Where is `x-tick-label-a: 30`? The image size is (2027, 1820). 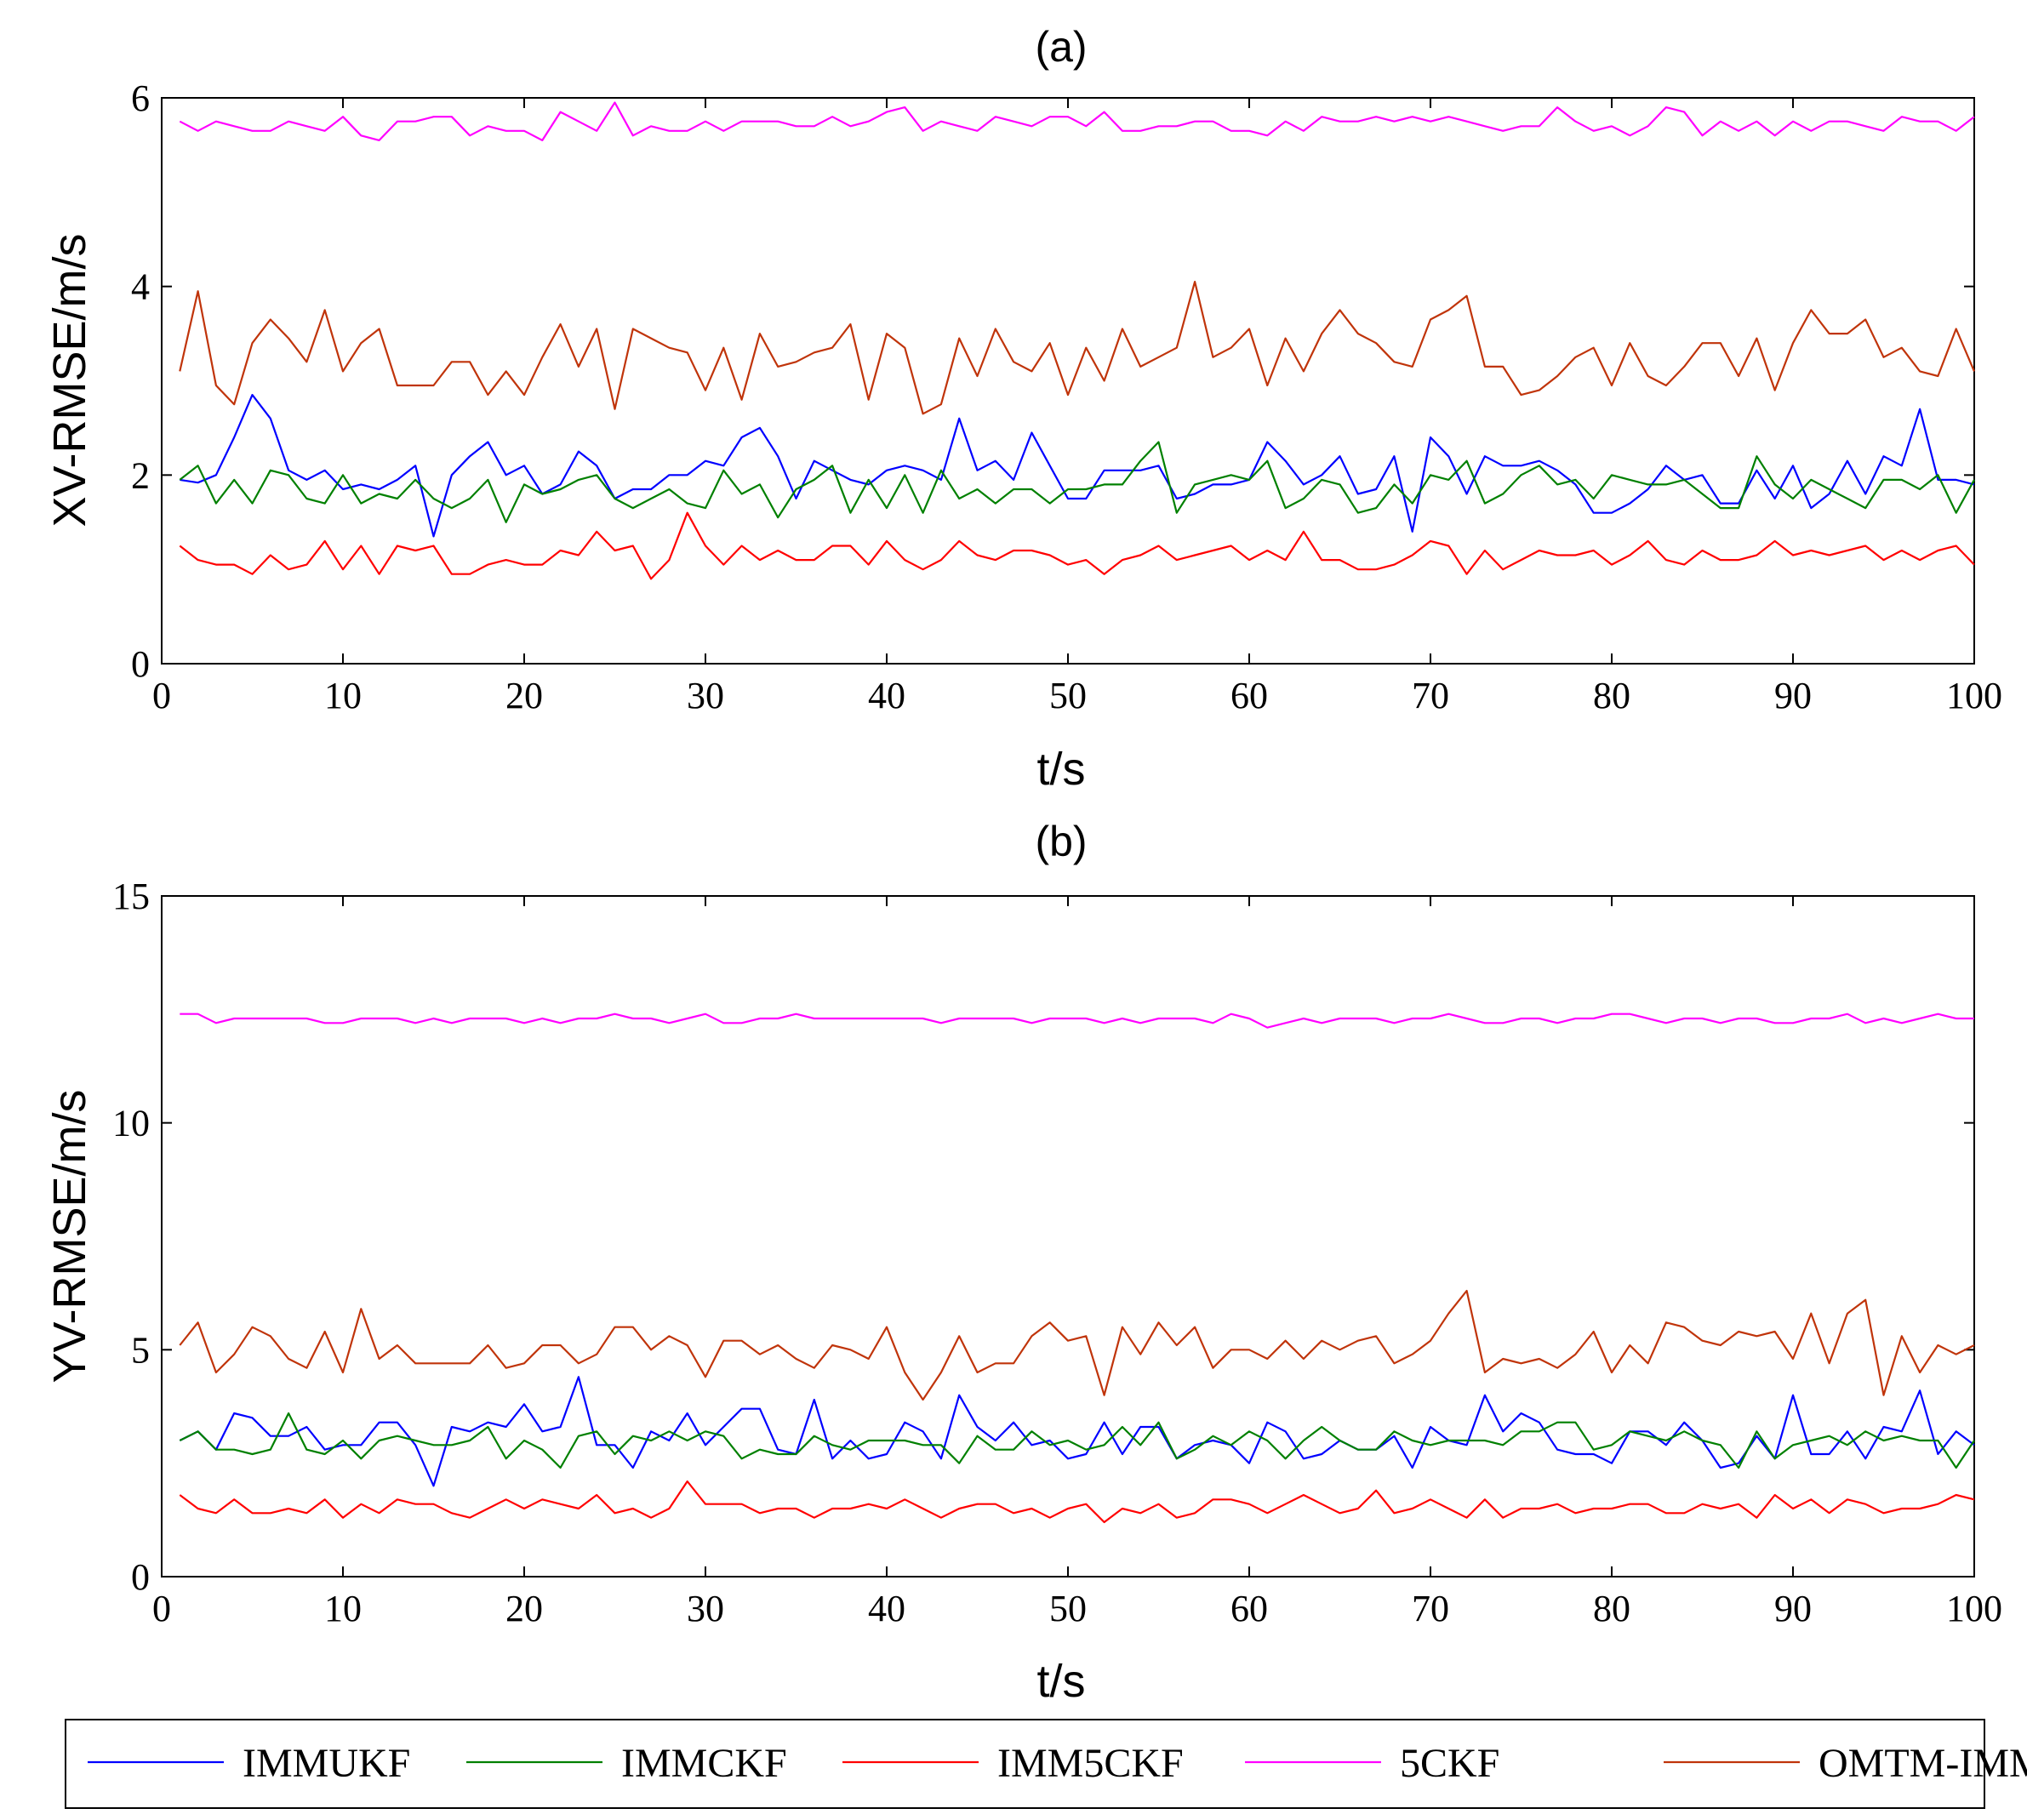
x-tick-label-a: 30 is located at coordinates (705, 696).